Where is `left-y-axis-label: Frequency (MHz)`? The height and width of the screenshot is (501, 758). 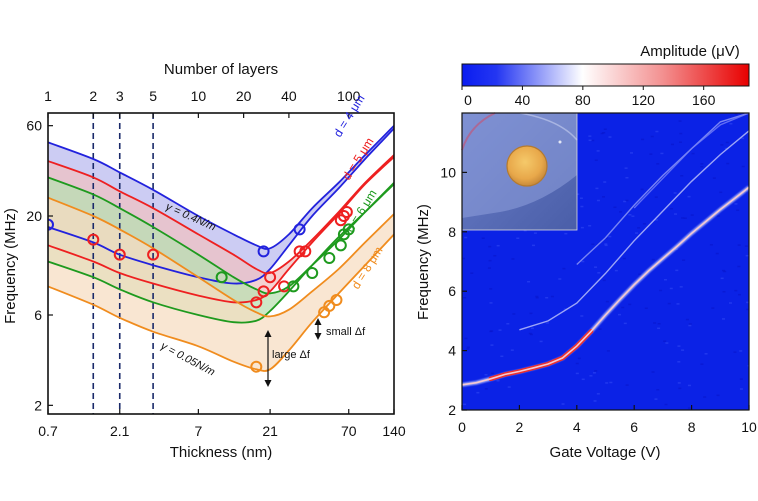 left-y-axis-label: Frequency (MHz) is located at coordinates (10, 266).